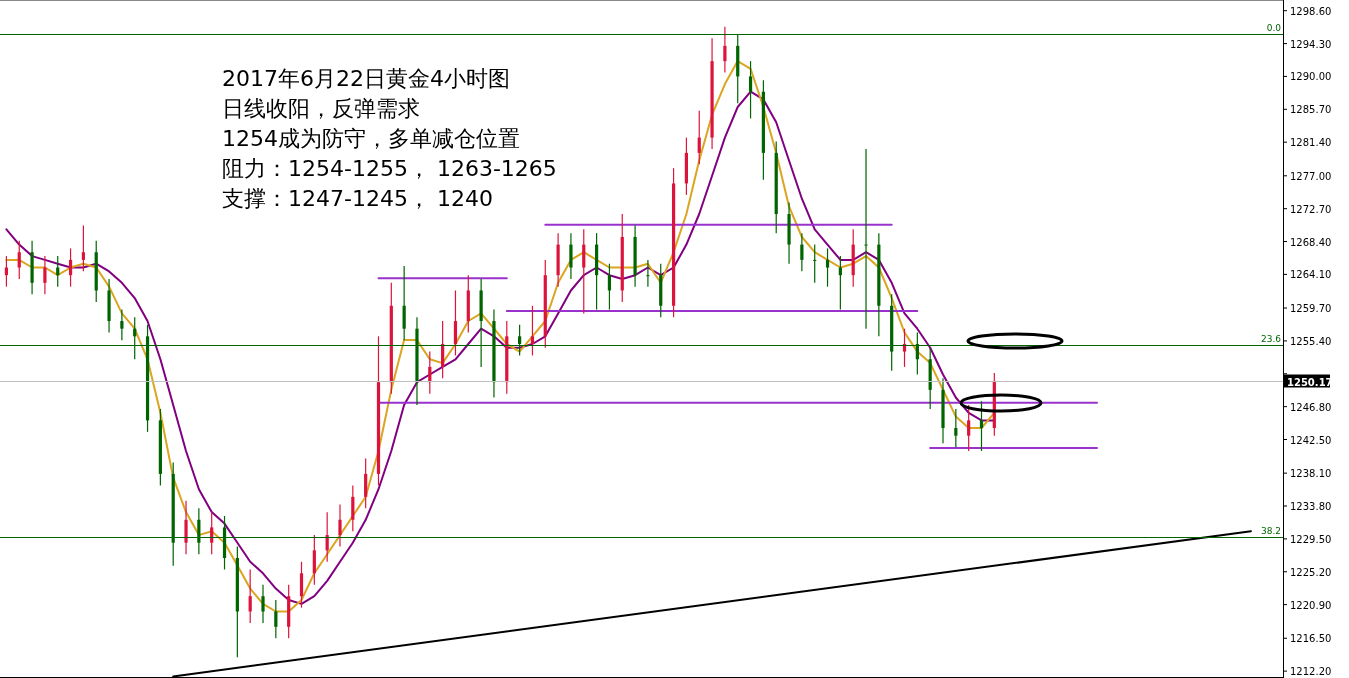 This screenshot has width=1349, height=678. I want to click on annotation: 38.2, so click(1270, 531).